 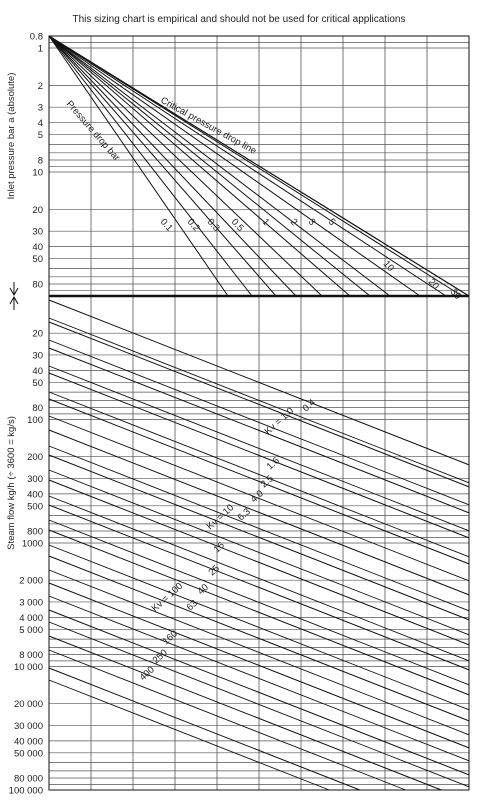 I want to click on y-axis-label-bottom: Steam flow kg/h (÷ 3600 = kg/s), so click(x=11, y=483).